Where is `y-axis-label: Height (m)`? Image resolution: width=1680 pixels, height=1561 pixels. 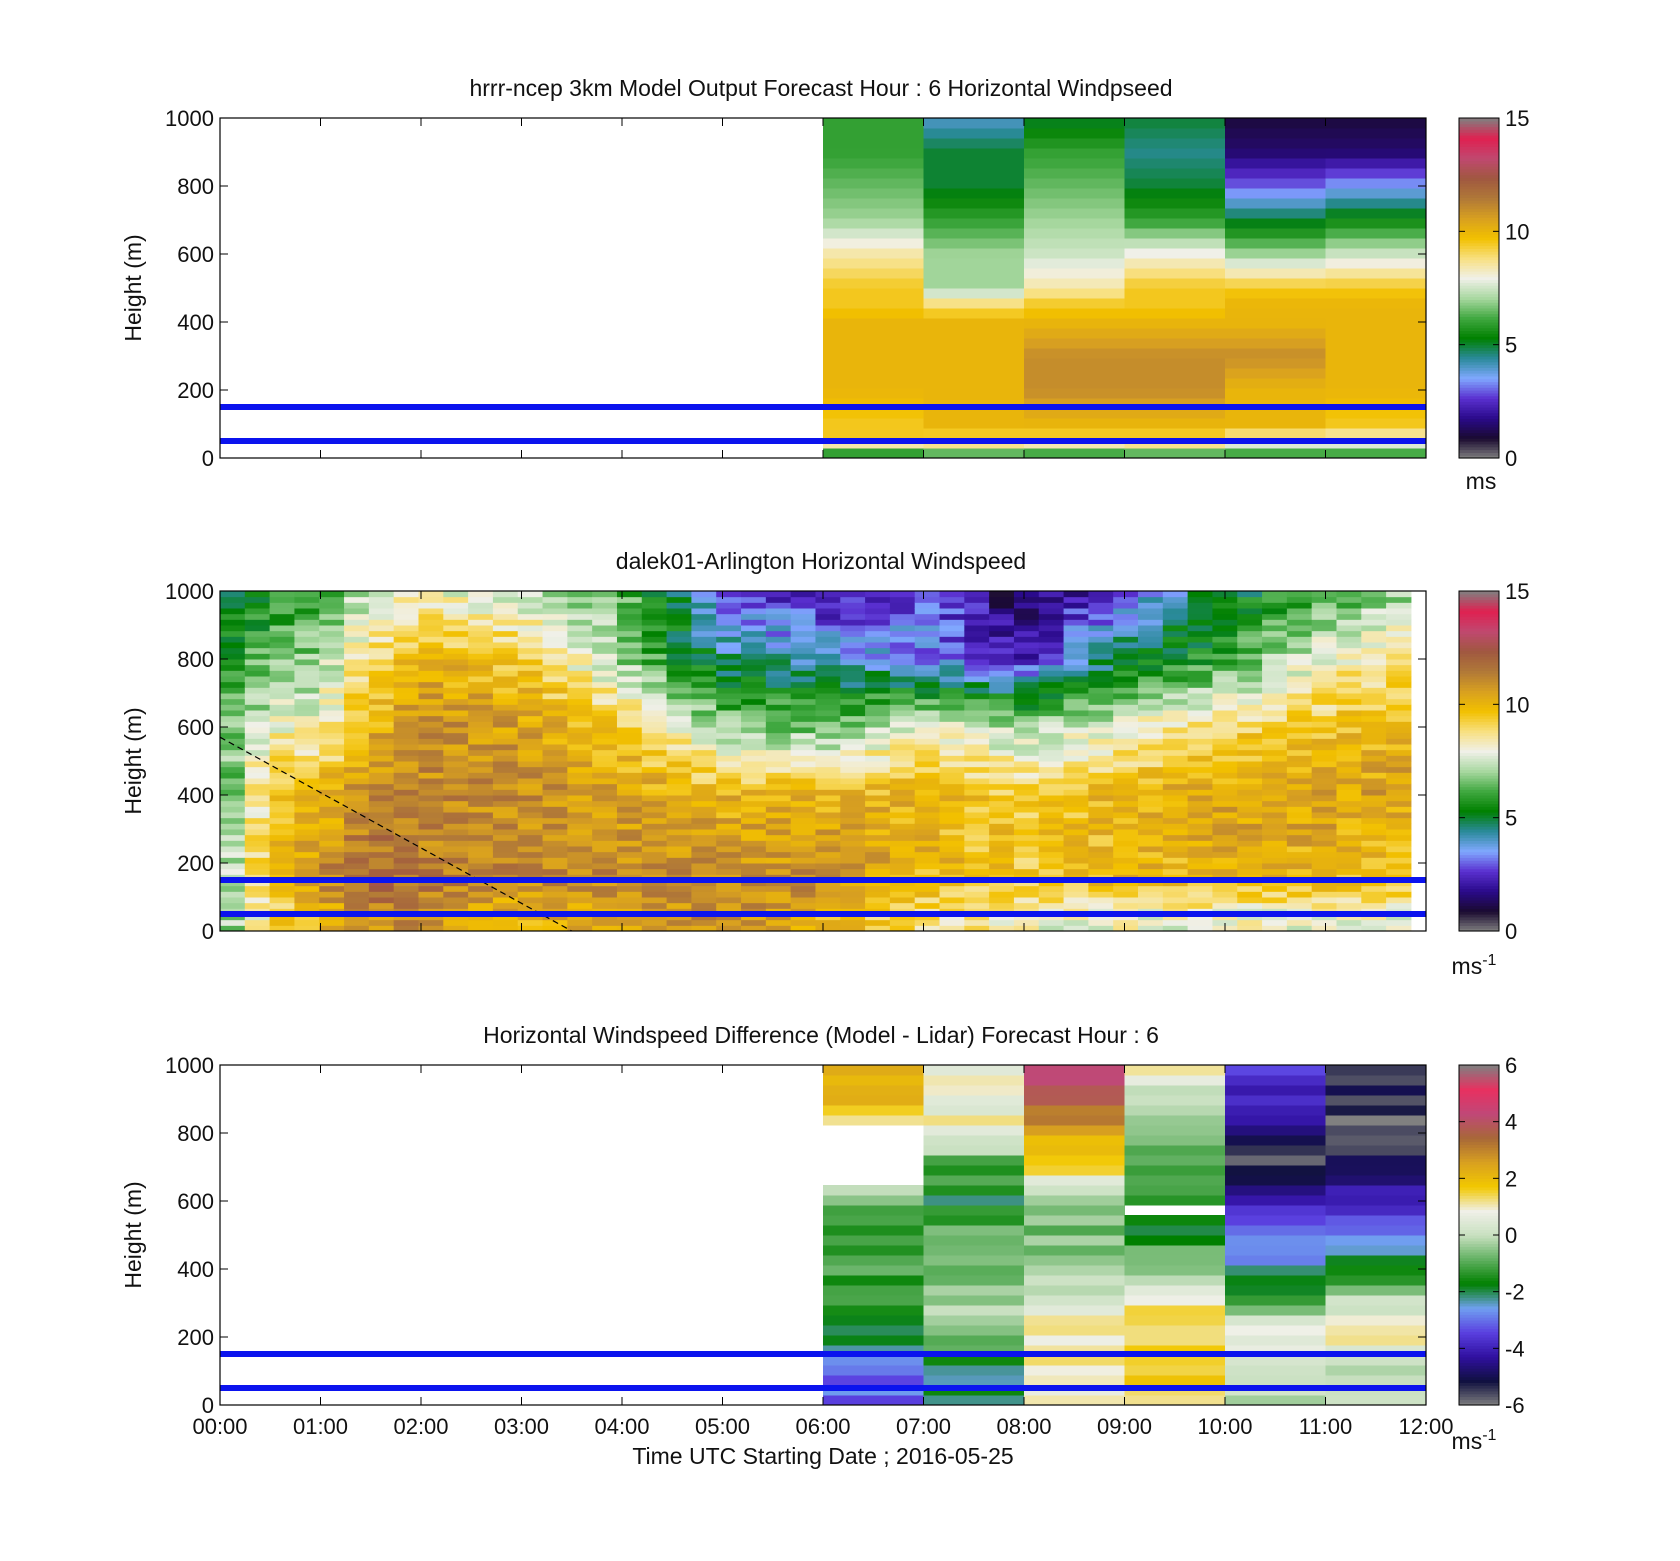 y-axis-label: Height (m) is located at coordinates (133, 1234).